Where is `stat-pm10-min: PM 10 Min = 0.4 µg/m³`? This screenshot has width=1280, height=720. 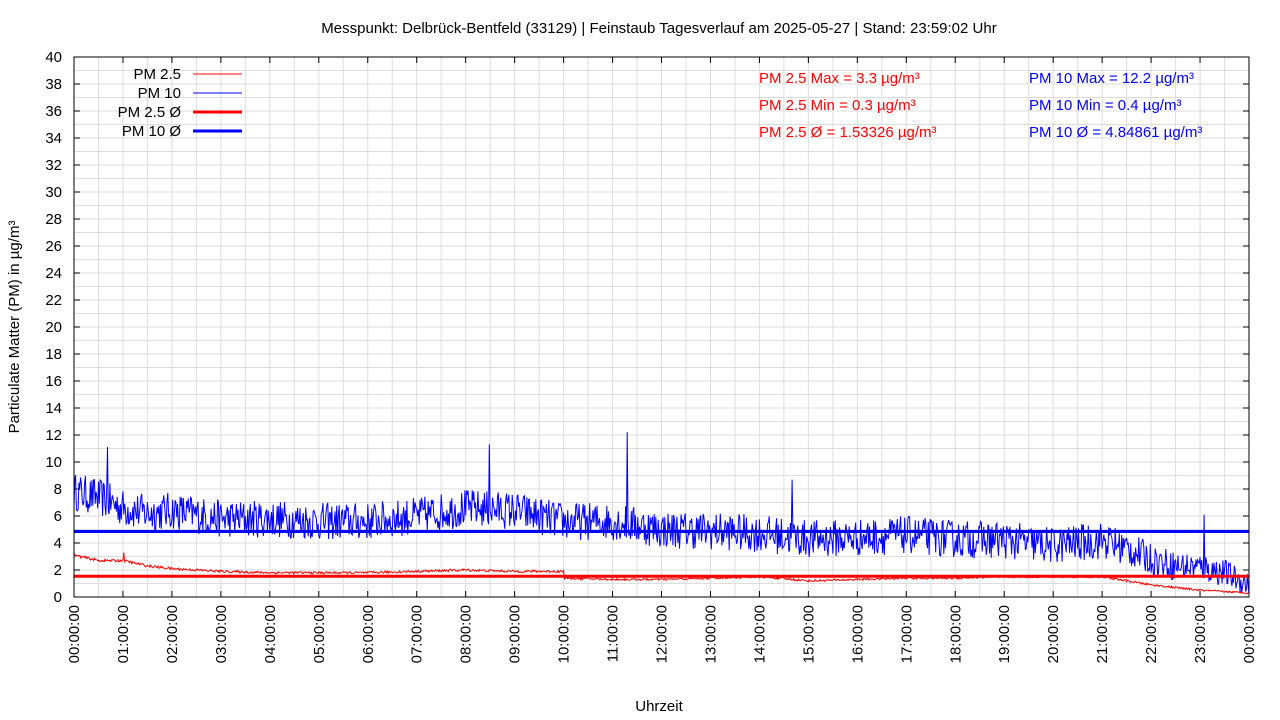
stat-pm10-min: PM 10 Min = 0.4 µg/m³ is located at coordinates (1105, 105).